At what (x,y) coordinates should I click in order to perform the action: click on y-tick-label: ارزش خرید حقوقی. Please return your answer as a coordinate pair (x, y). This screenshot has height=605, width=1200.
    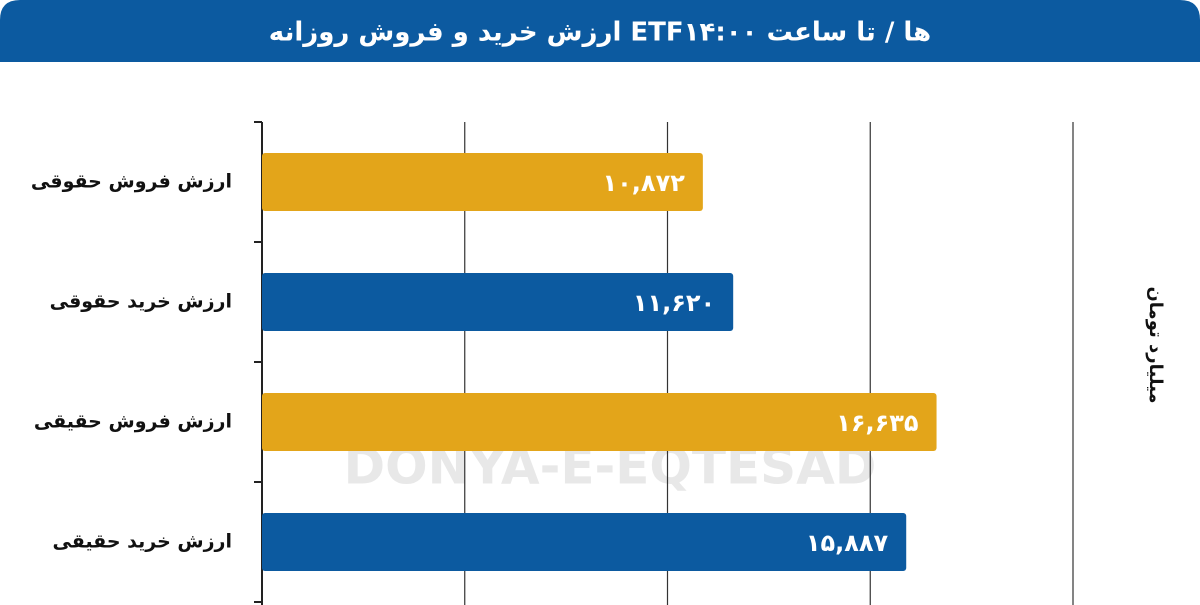
    Looking at the image, I should click on (141, 302).